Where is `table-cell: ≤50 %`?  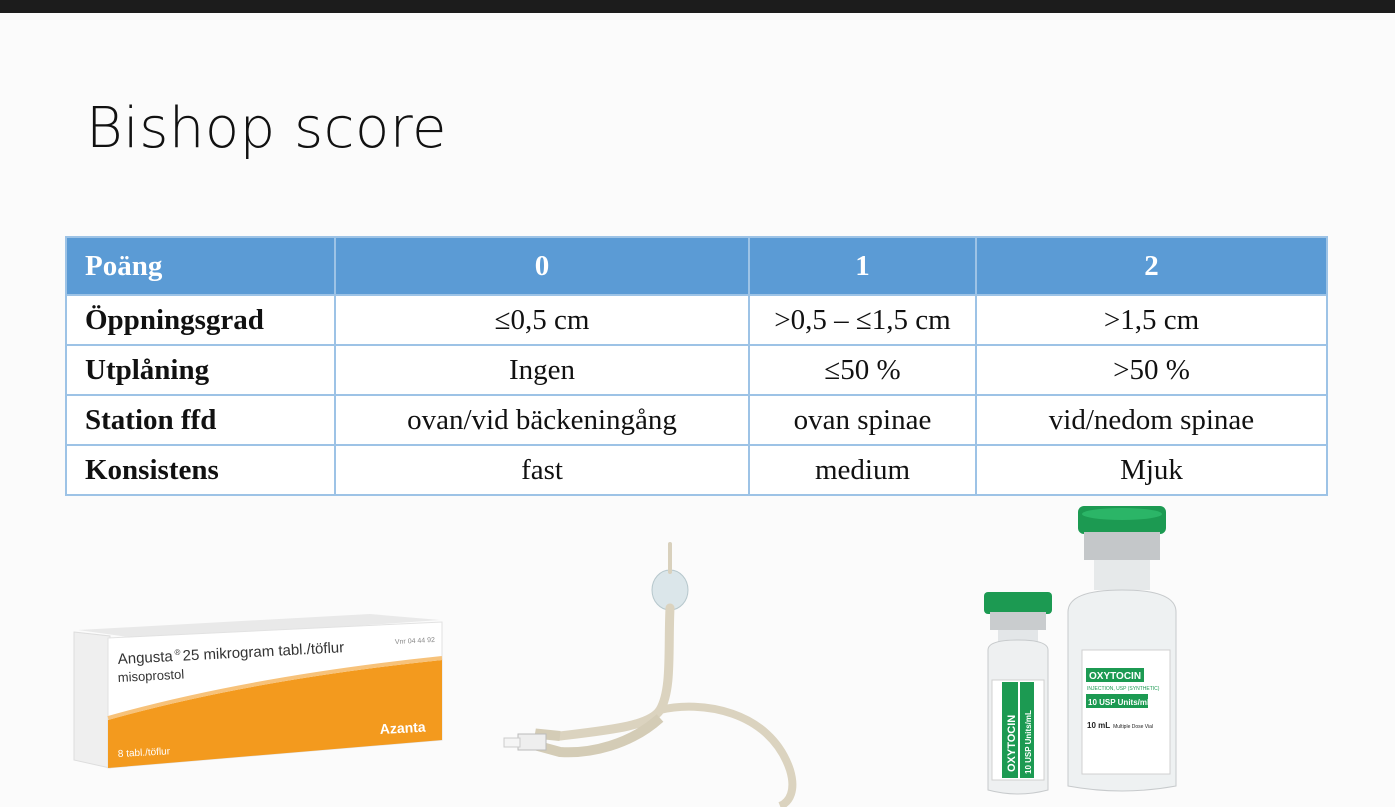
table-cell: ≤50 % is located at coordinates (862, 370).